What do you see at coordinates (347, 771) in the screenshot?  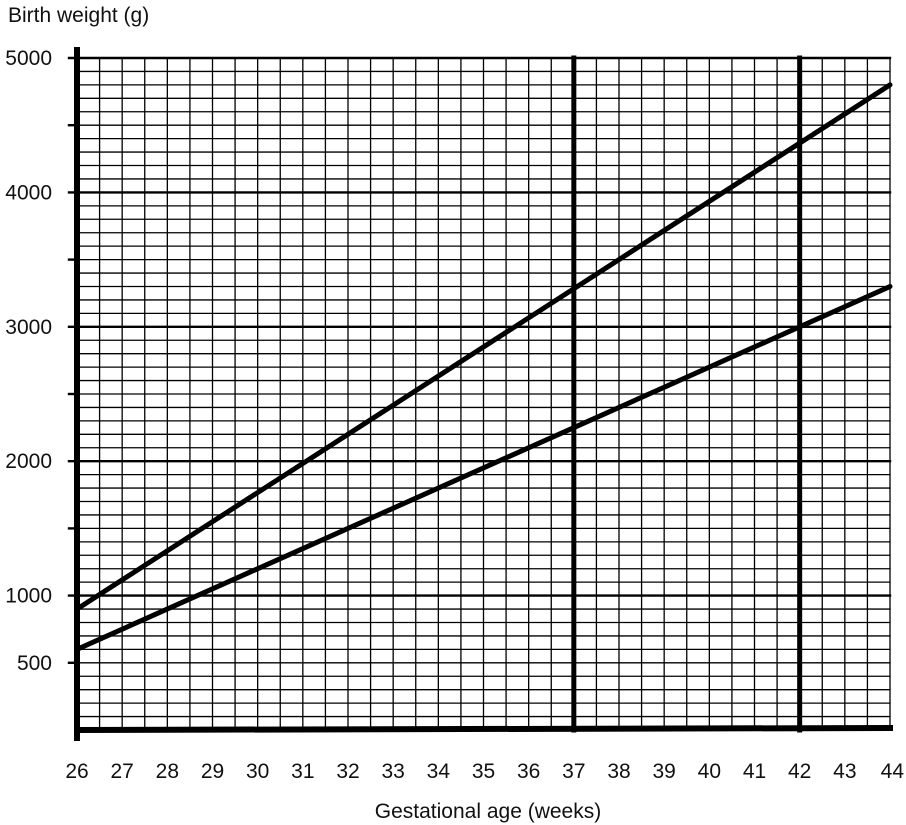 I see `x-tick-label: 32` at bounding box center [347, 771].